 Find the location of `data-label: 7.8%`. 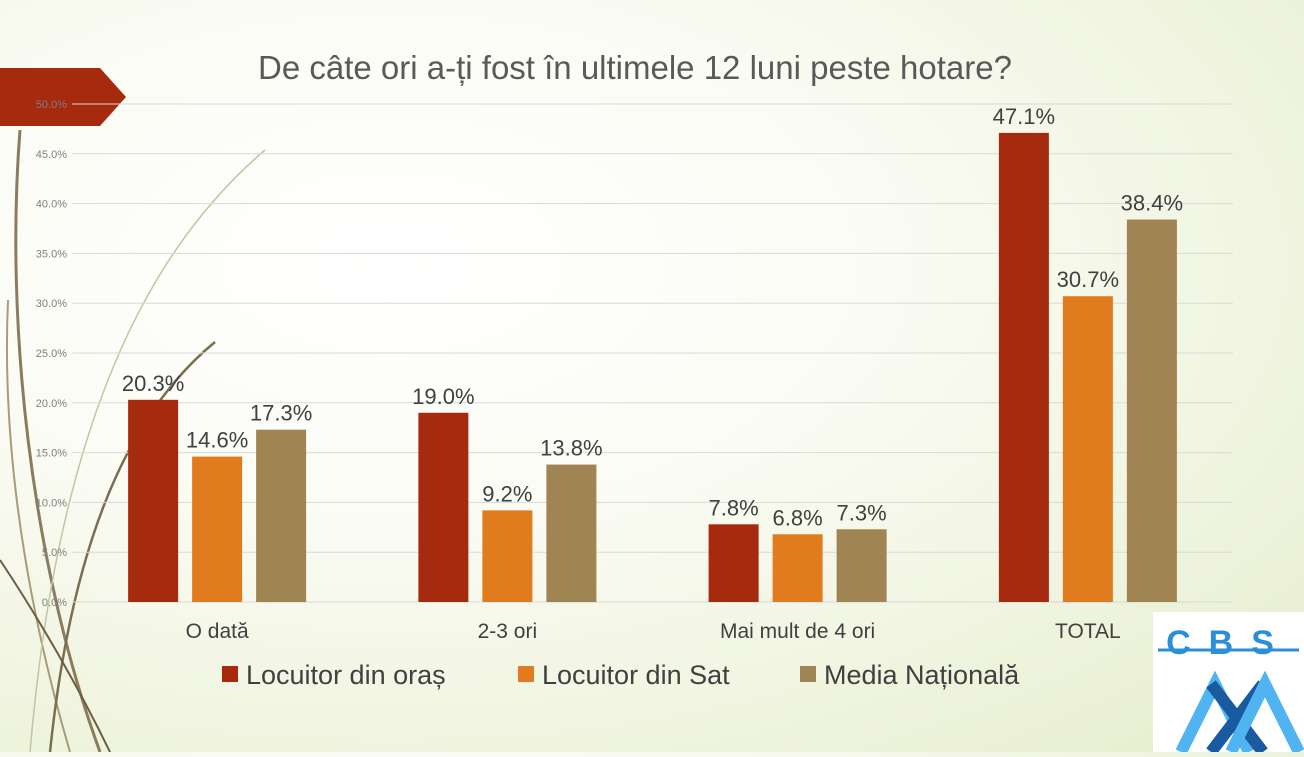

data-label: 7.8% is located at coordinates (734, 507).